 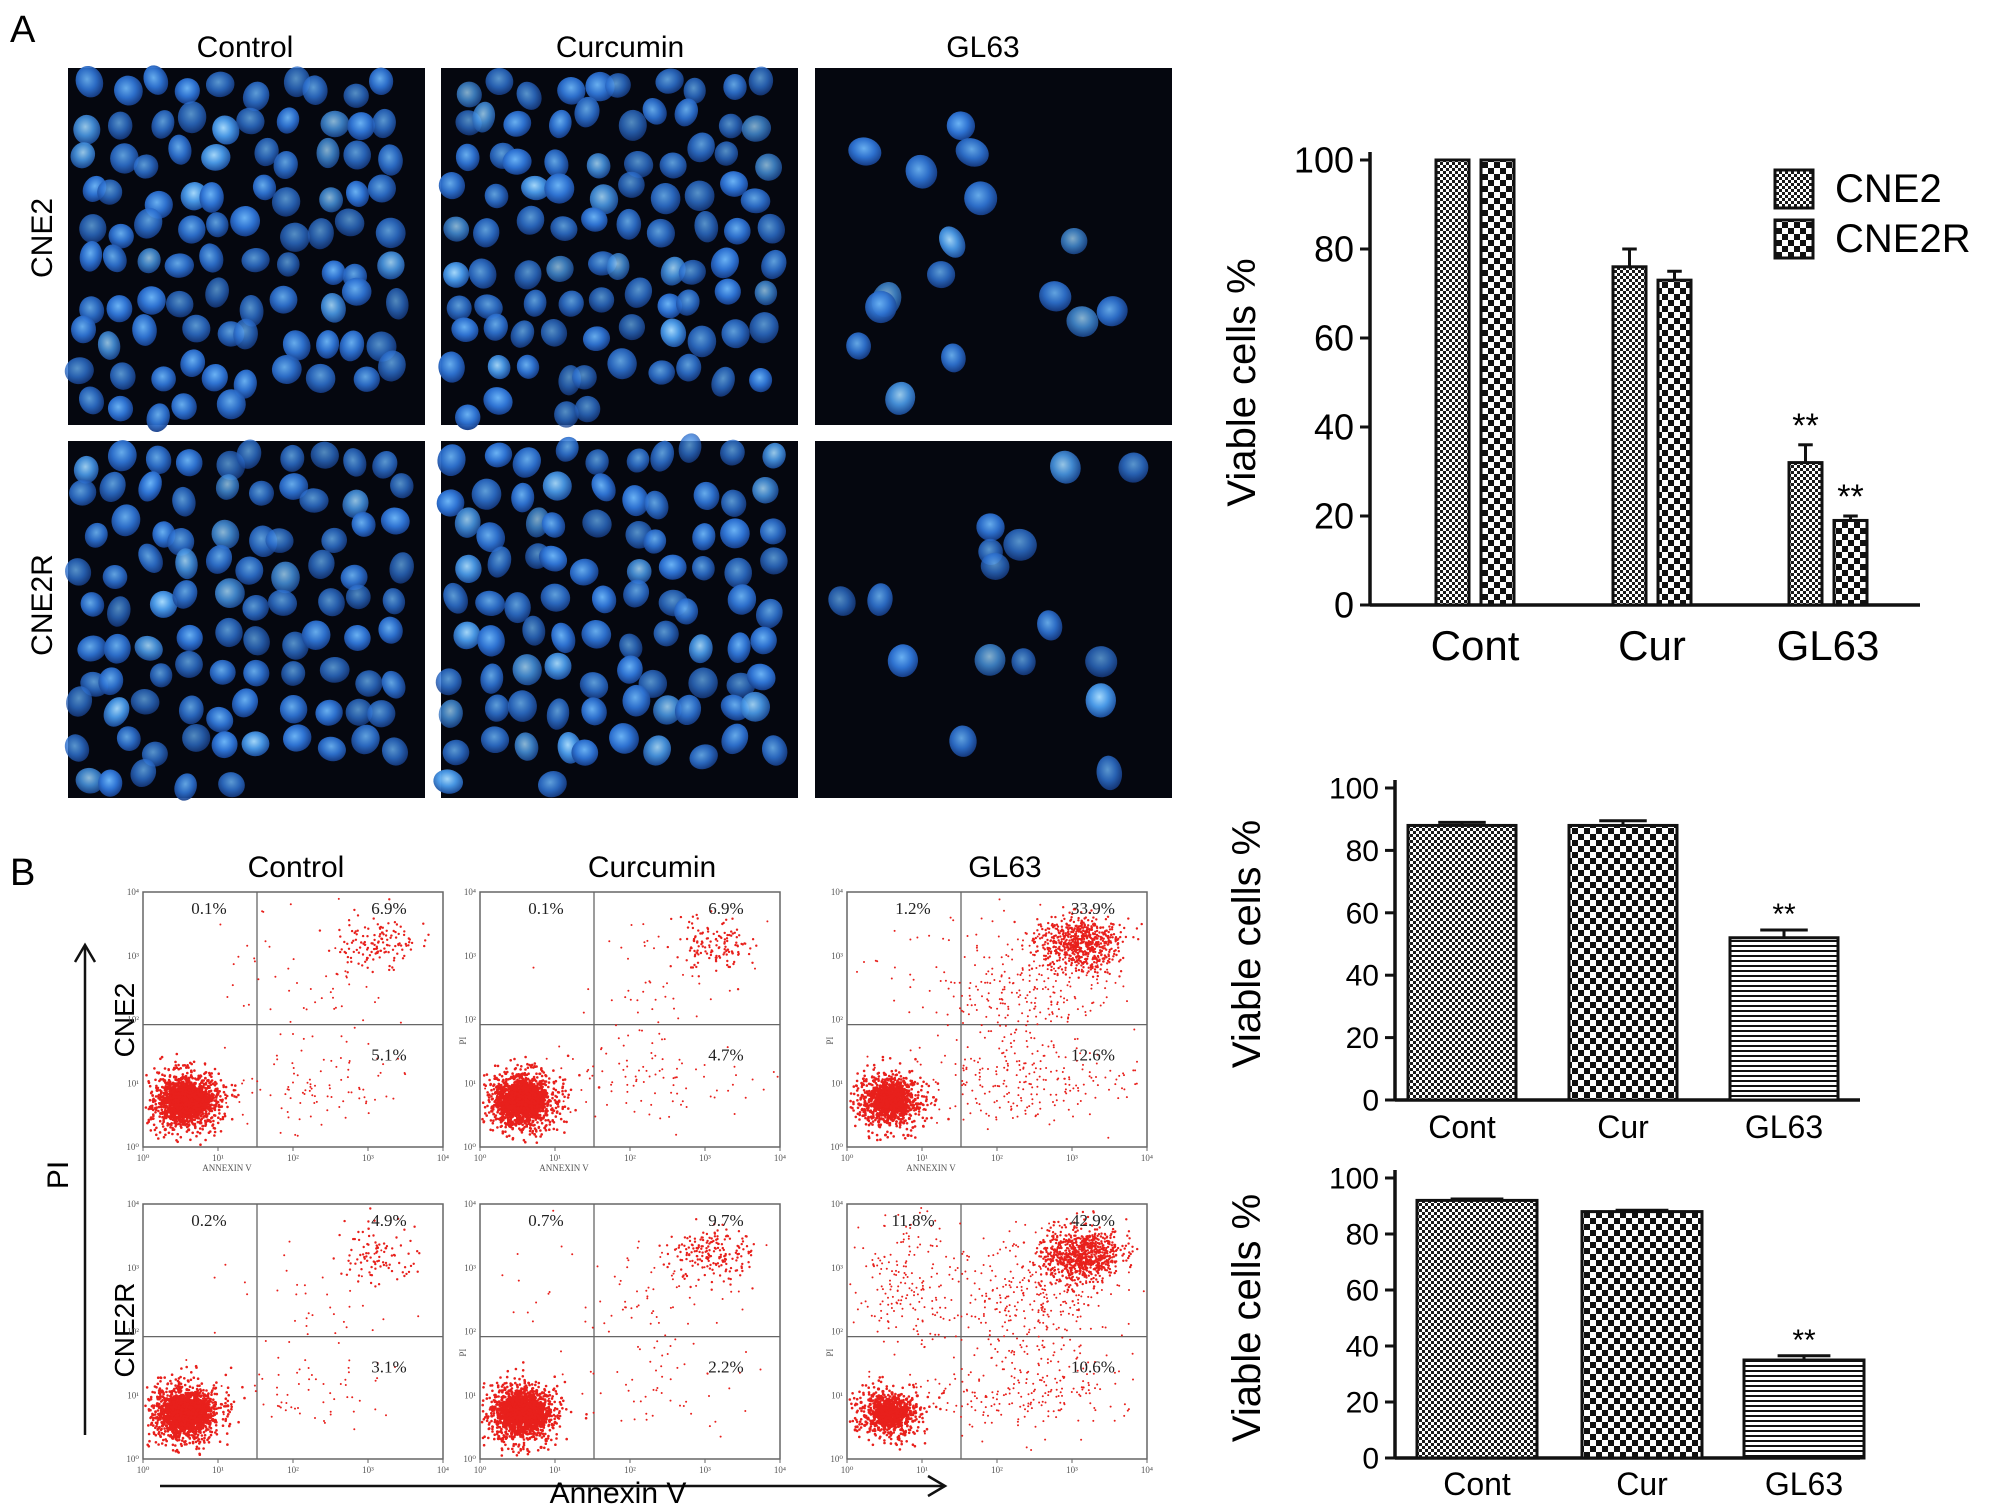 What do you see at coordinates (388, 1367) in the screenshot?
I see `quadrant-label-lower-right: 3.1%` at bounding box center [388, 1367].